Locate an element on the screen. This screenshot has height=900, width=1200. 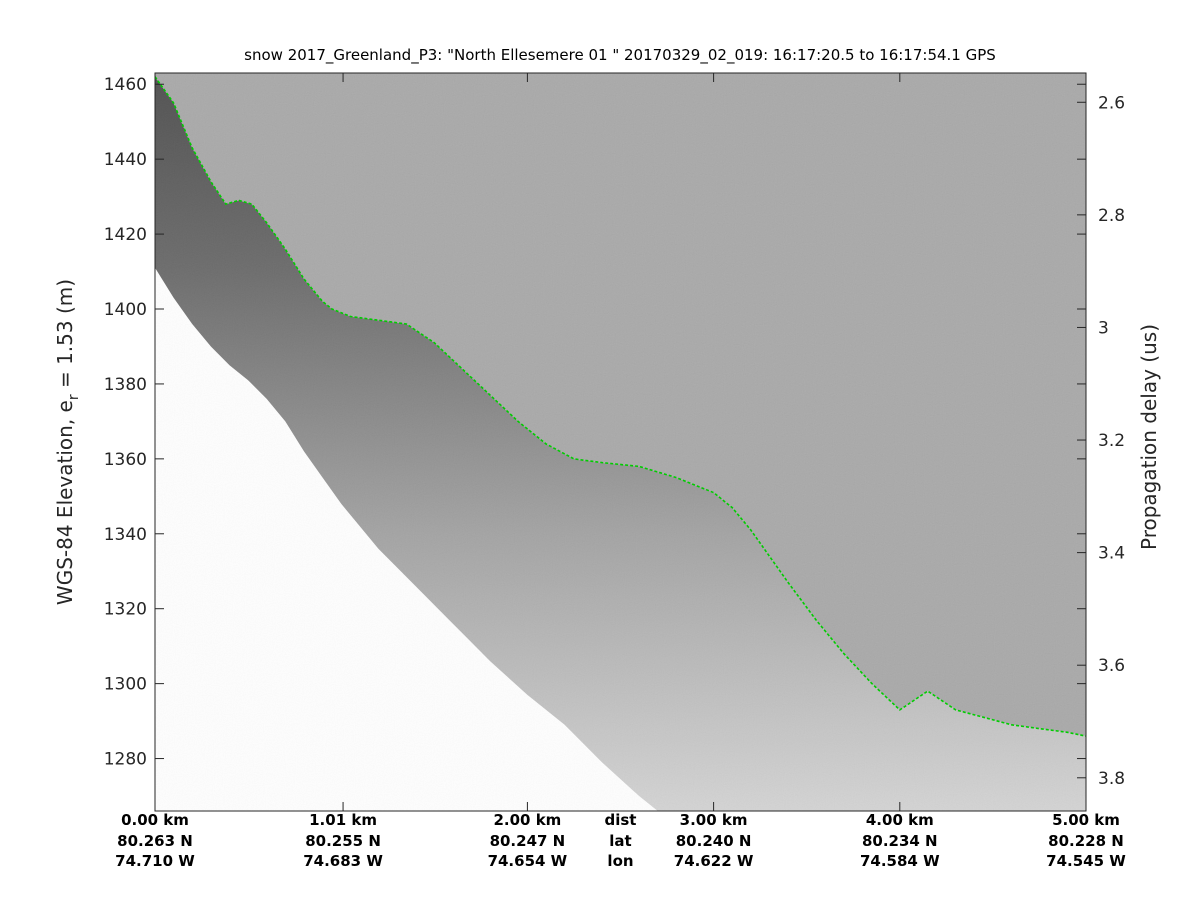
x-row-name-dist: dist is located at coordinates (621, 820).